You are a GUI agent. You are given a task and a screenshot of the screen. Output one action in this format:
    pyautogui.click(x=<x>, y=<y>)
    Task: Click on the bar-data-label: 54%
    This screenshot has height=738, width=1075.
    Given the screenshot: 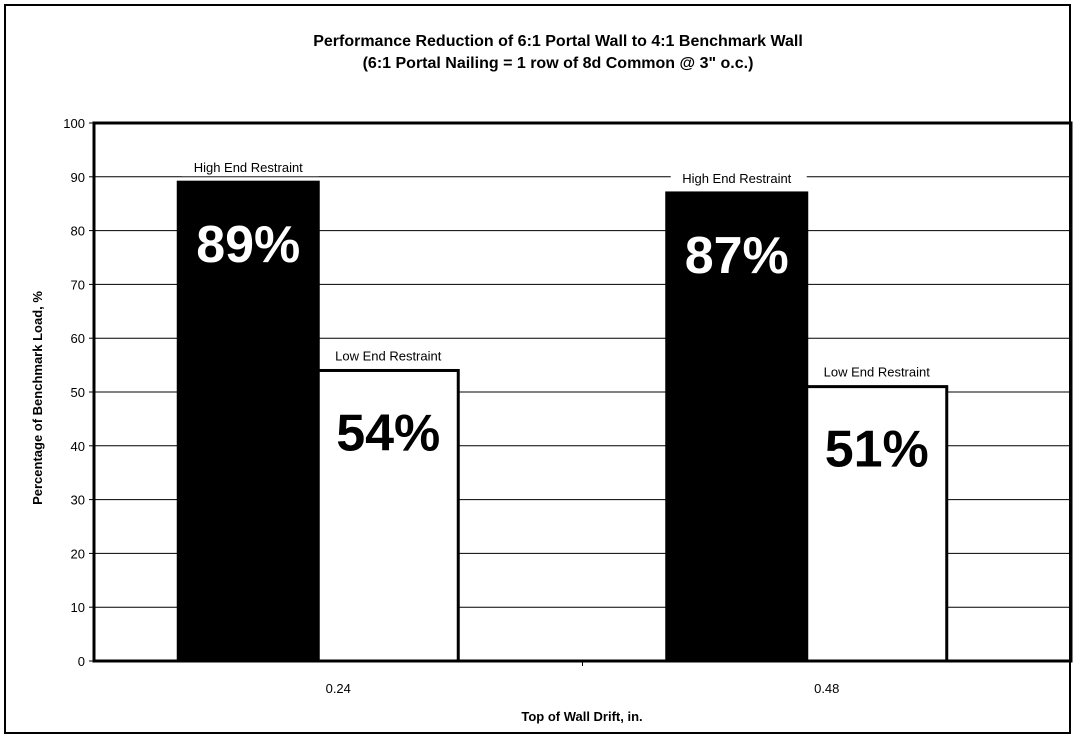 What is the action you would take?
    pyautogui.click(x=388, y=433)
    